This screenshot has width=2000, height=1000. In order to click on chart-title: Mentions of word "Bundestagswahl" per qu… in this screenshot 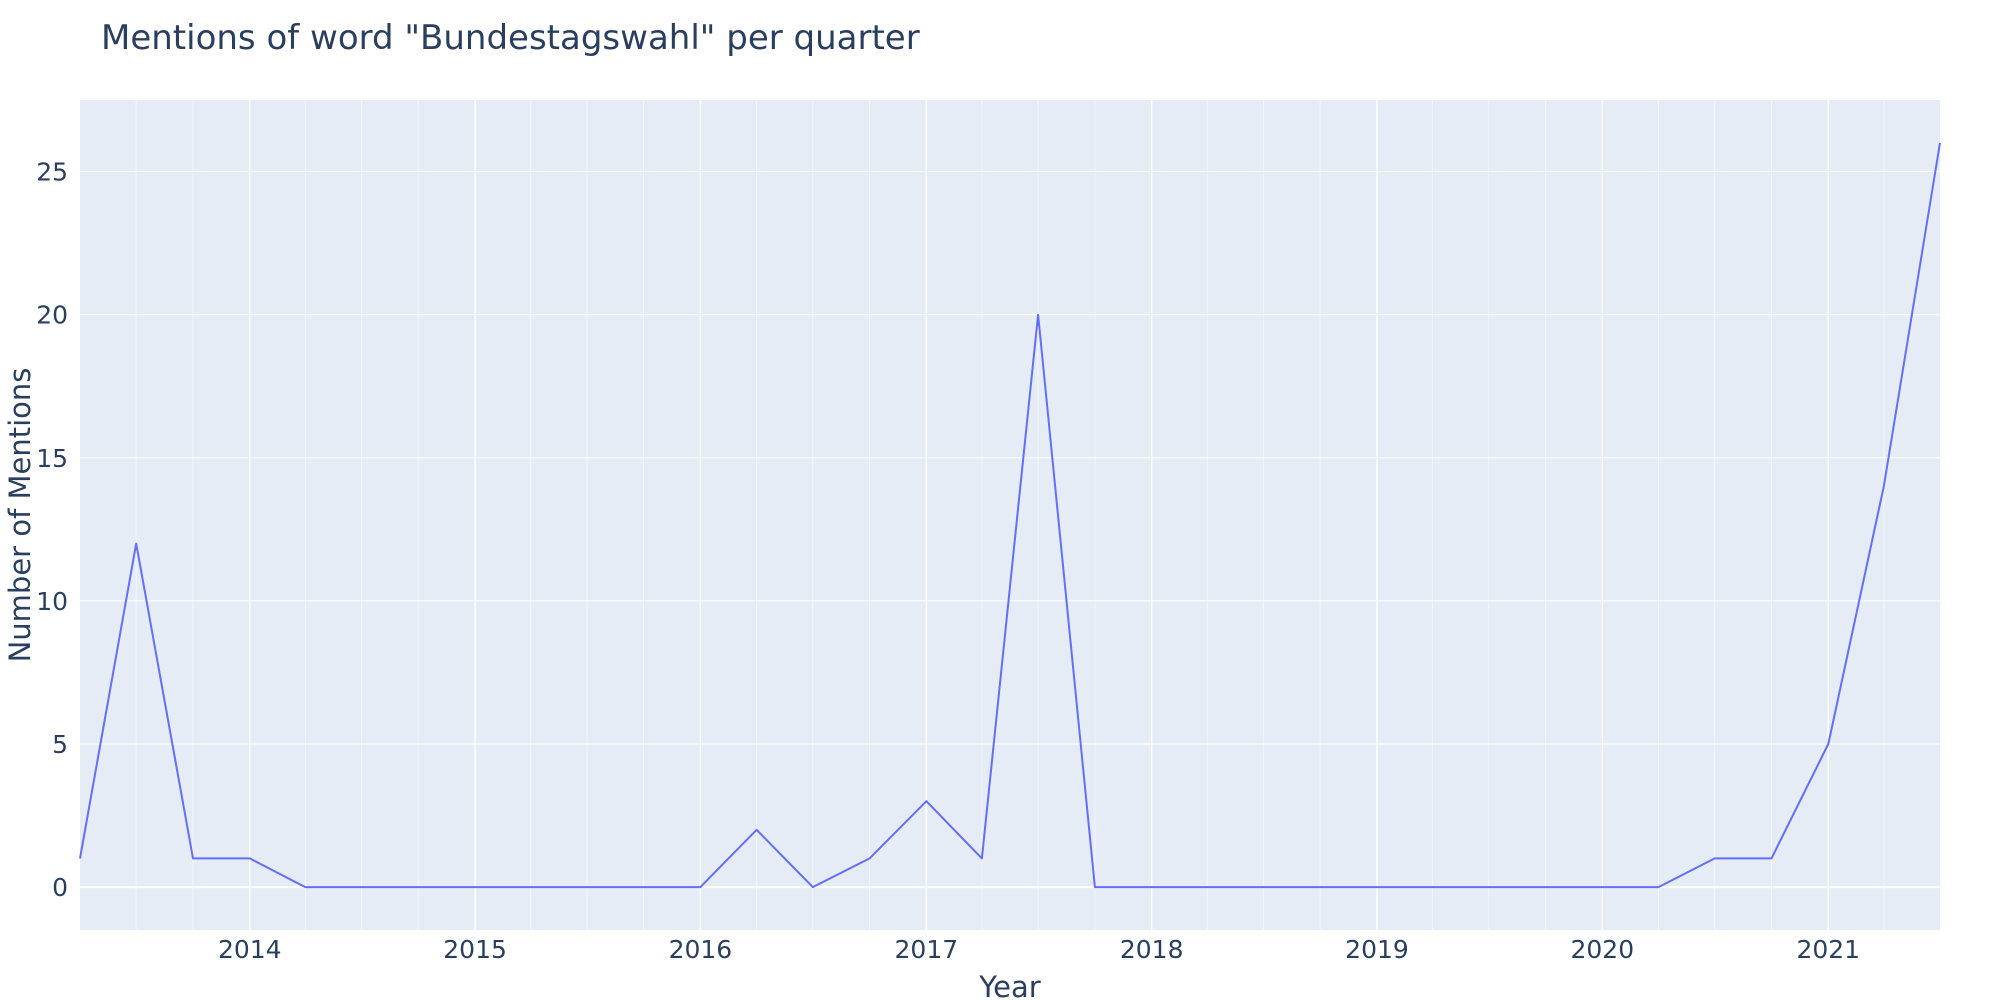, I will do `click(510, 38)`.